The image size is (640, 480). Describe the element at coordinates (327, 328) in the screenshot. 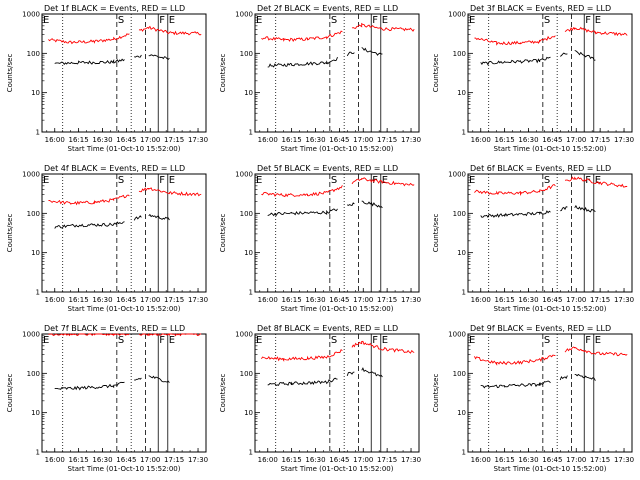

I see `panel-title: Det 8f BLACK = Events, RED = LLD` at that location.